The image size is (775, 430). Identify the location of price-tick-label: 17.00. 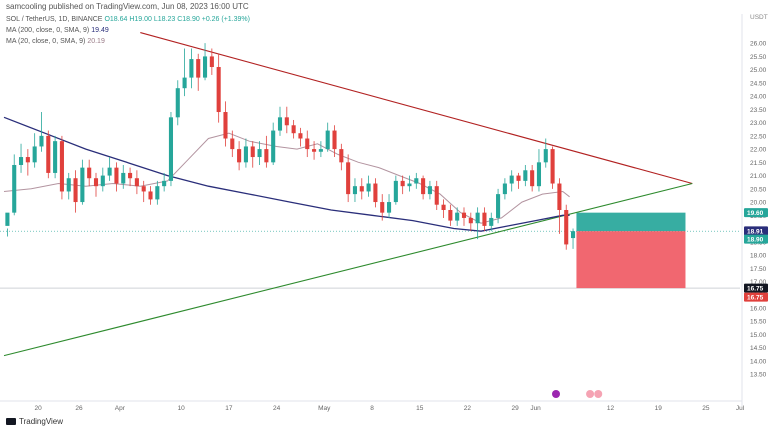
(758, 282).